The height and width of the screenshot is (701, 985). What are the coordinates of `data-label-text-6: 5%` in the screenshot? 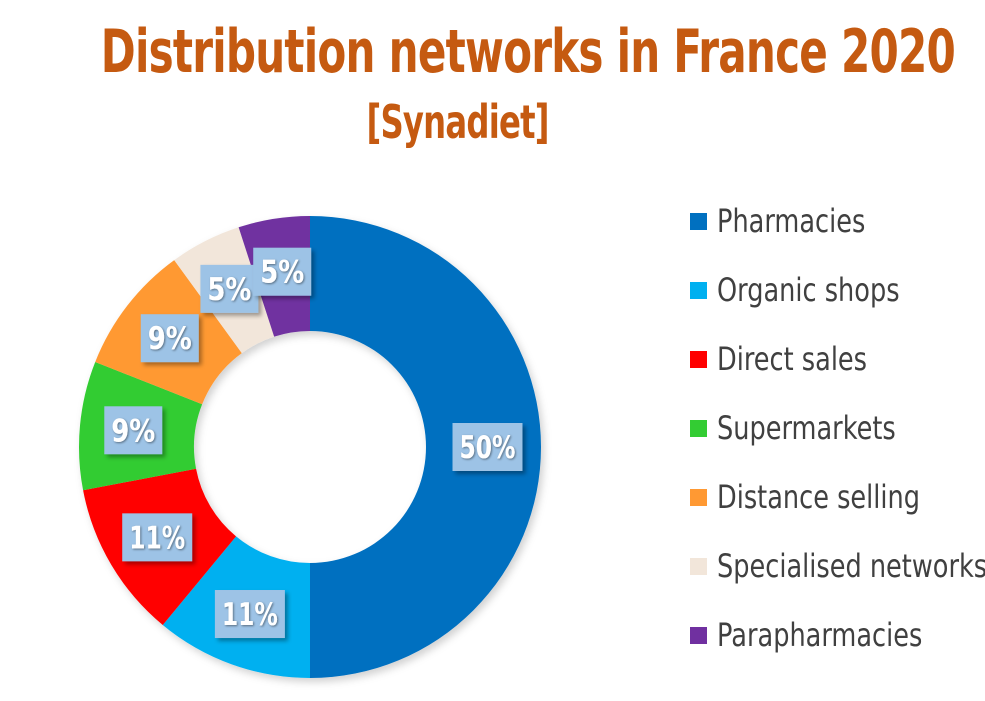 It's located at (282, 273).